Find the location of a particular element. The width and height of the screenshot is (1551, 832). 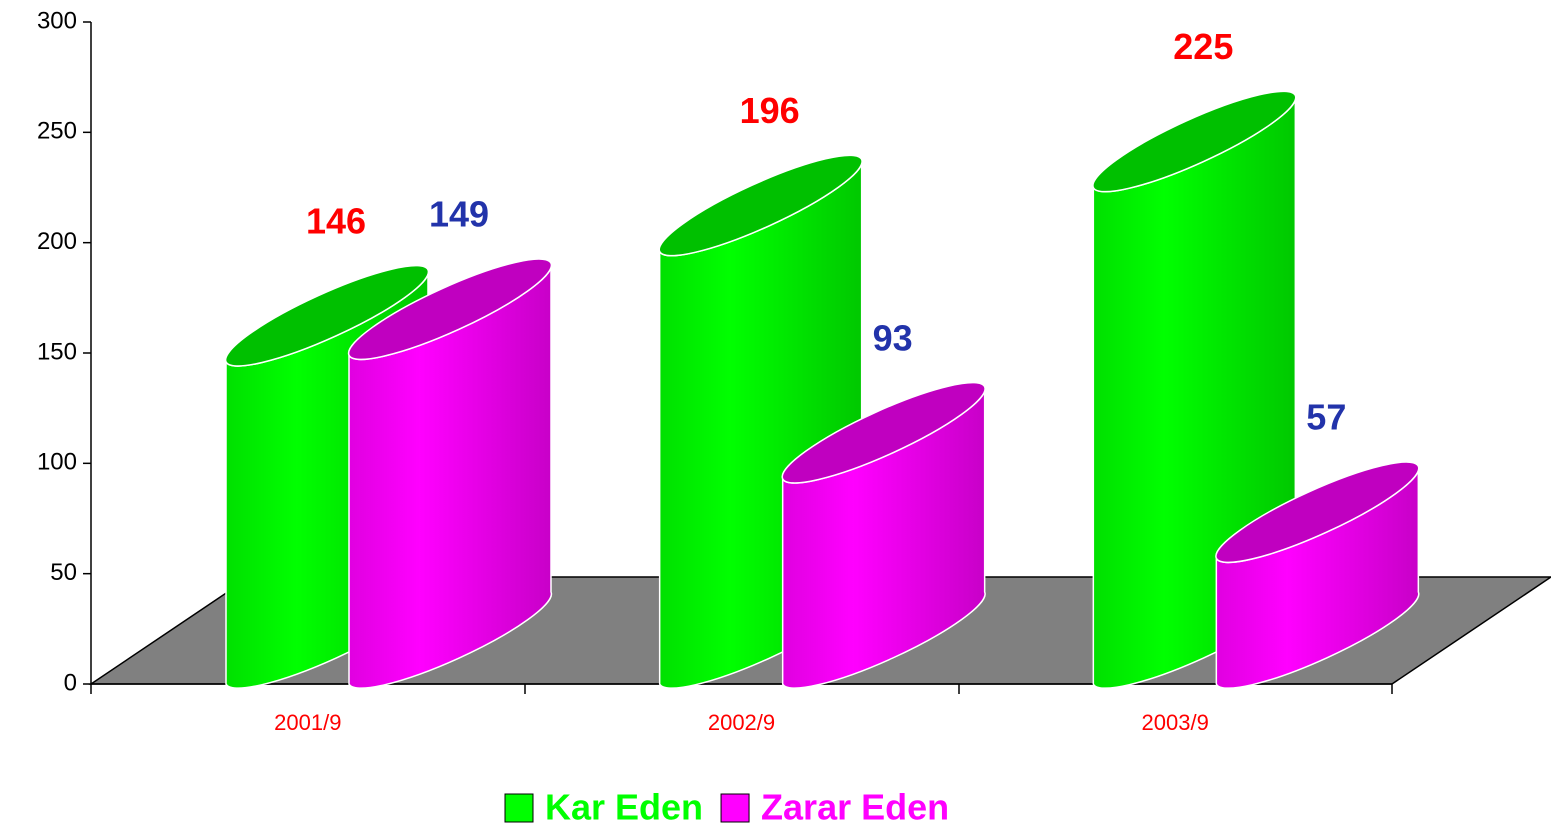

x-tick-label: 2003/9 is located at coordinates (1175, 722).